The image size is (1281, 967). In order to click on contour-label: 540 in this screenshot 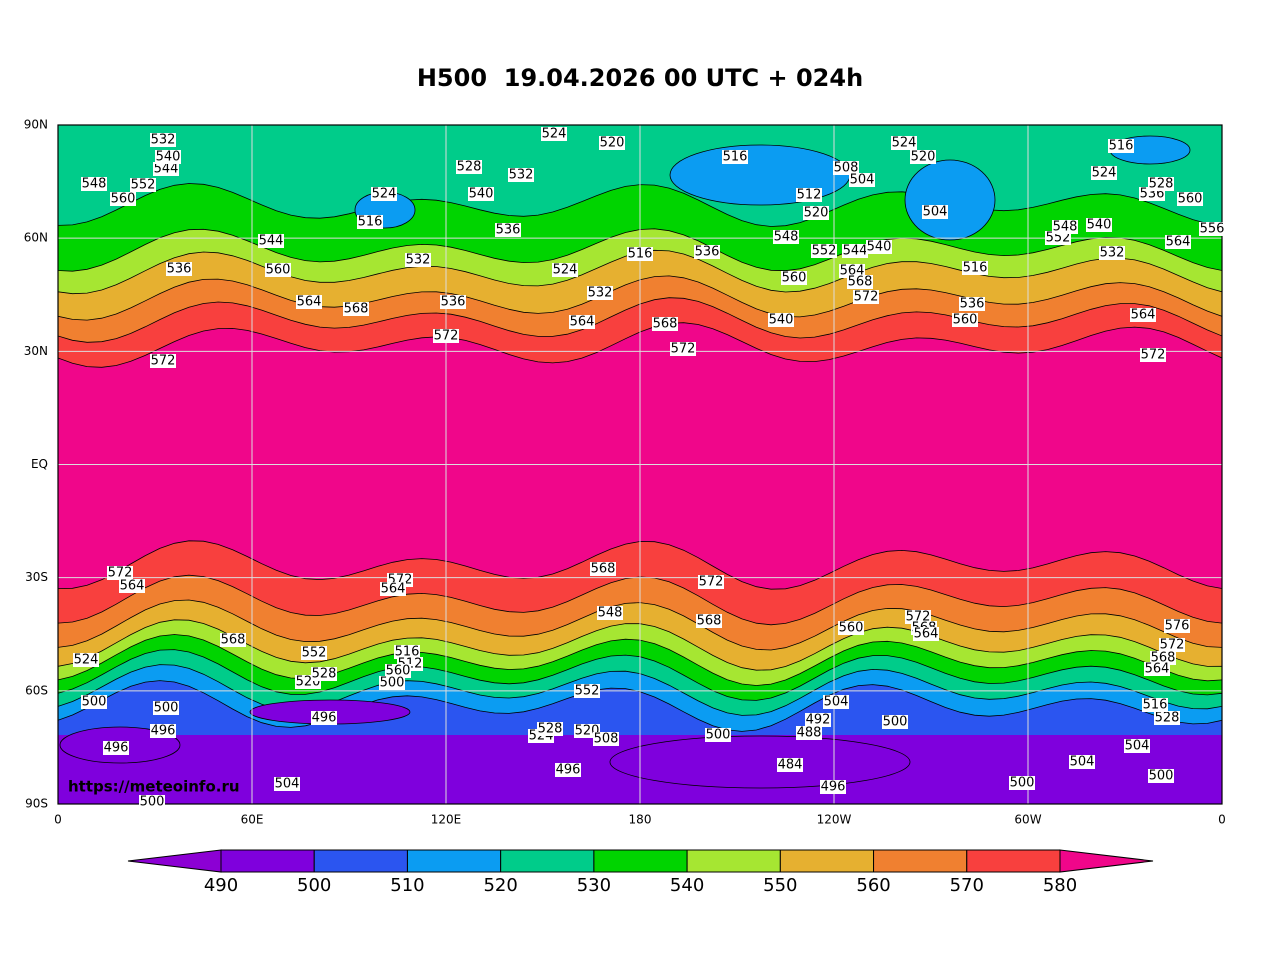, I will do `click(481, 194)`.